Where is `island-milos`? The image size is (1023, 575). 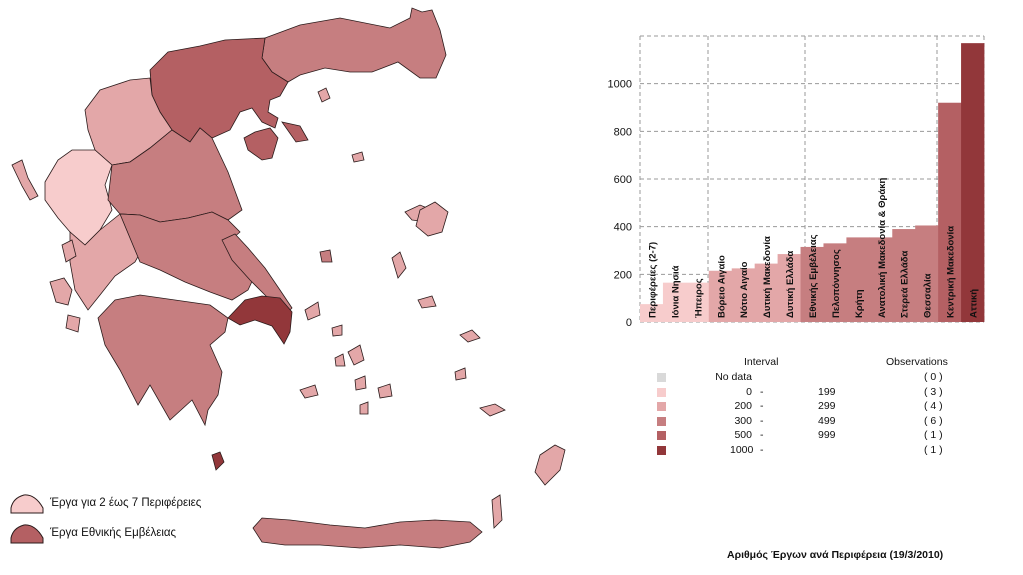 island-milos is located at coordinates (309, 391).